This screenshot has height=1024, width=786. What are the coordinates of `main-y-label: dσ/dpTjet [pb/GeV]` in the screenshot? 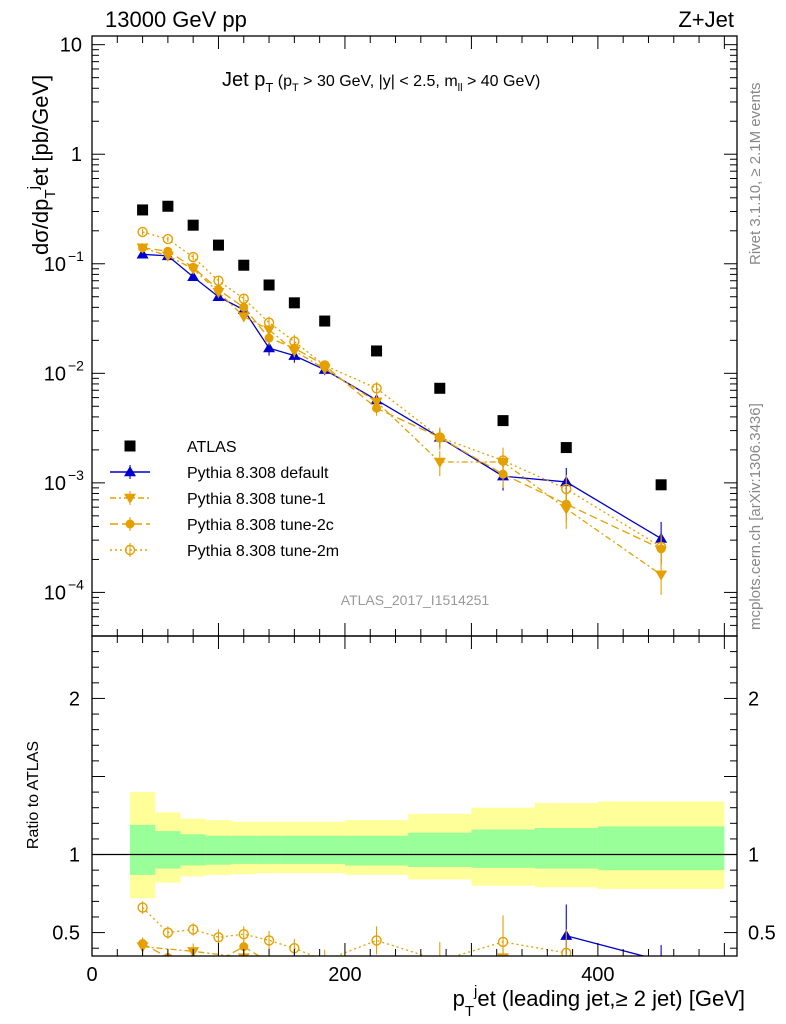 It's located at (42, 165).